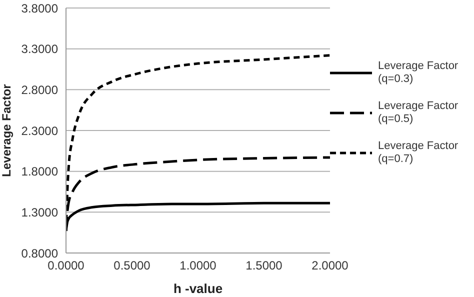 This screenshot has width=474, height=297. Describe the element at coordinates (66, 265) in the screenshot. I see `x-tick-label: 0.0000` at that location.